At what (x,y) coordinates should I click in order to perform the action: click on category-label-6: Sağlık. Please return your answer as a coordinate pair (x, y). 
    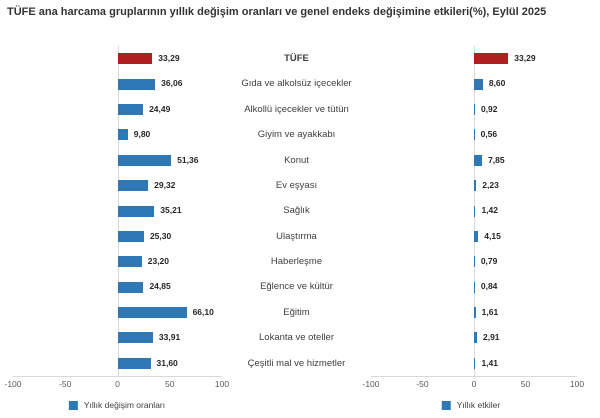
    Looking at the image, I should click on (296, 211).